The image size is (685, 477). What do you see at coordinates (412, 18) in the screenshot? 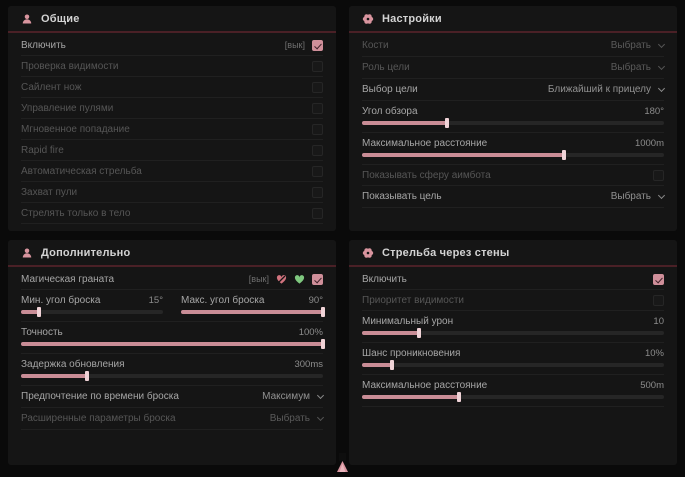
I see `panel-title: Настройки` at bounding box center [412, 18].